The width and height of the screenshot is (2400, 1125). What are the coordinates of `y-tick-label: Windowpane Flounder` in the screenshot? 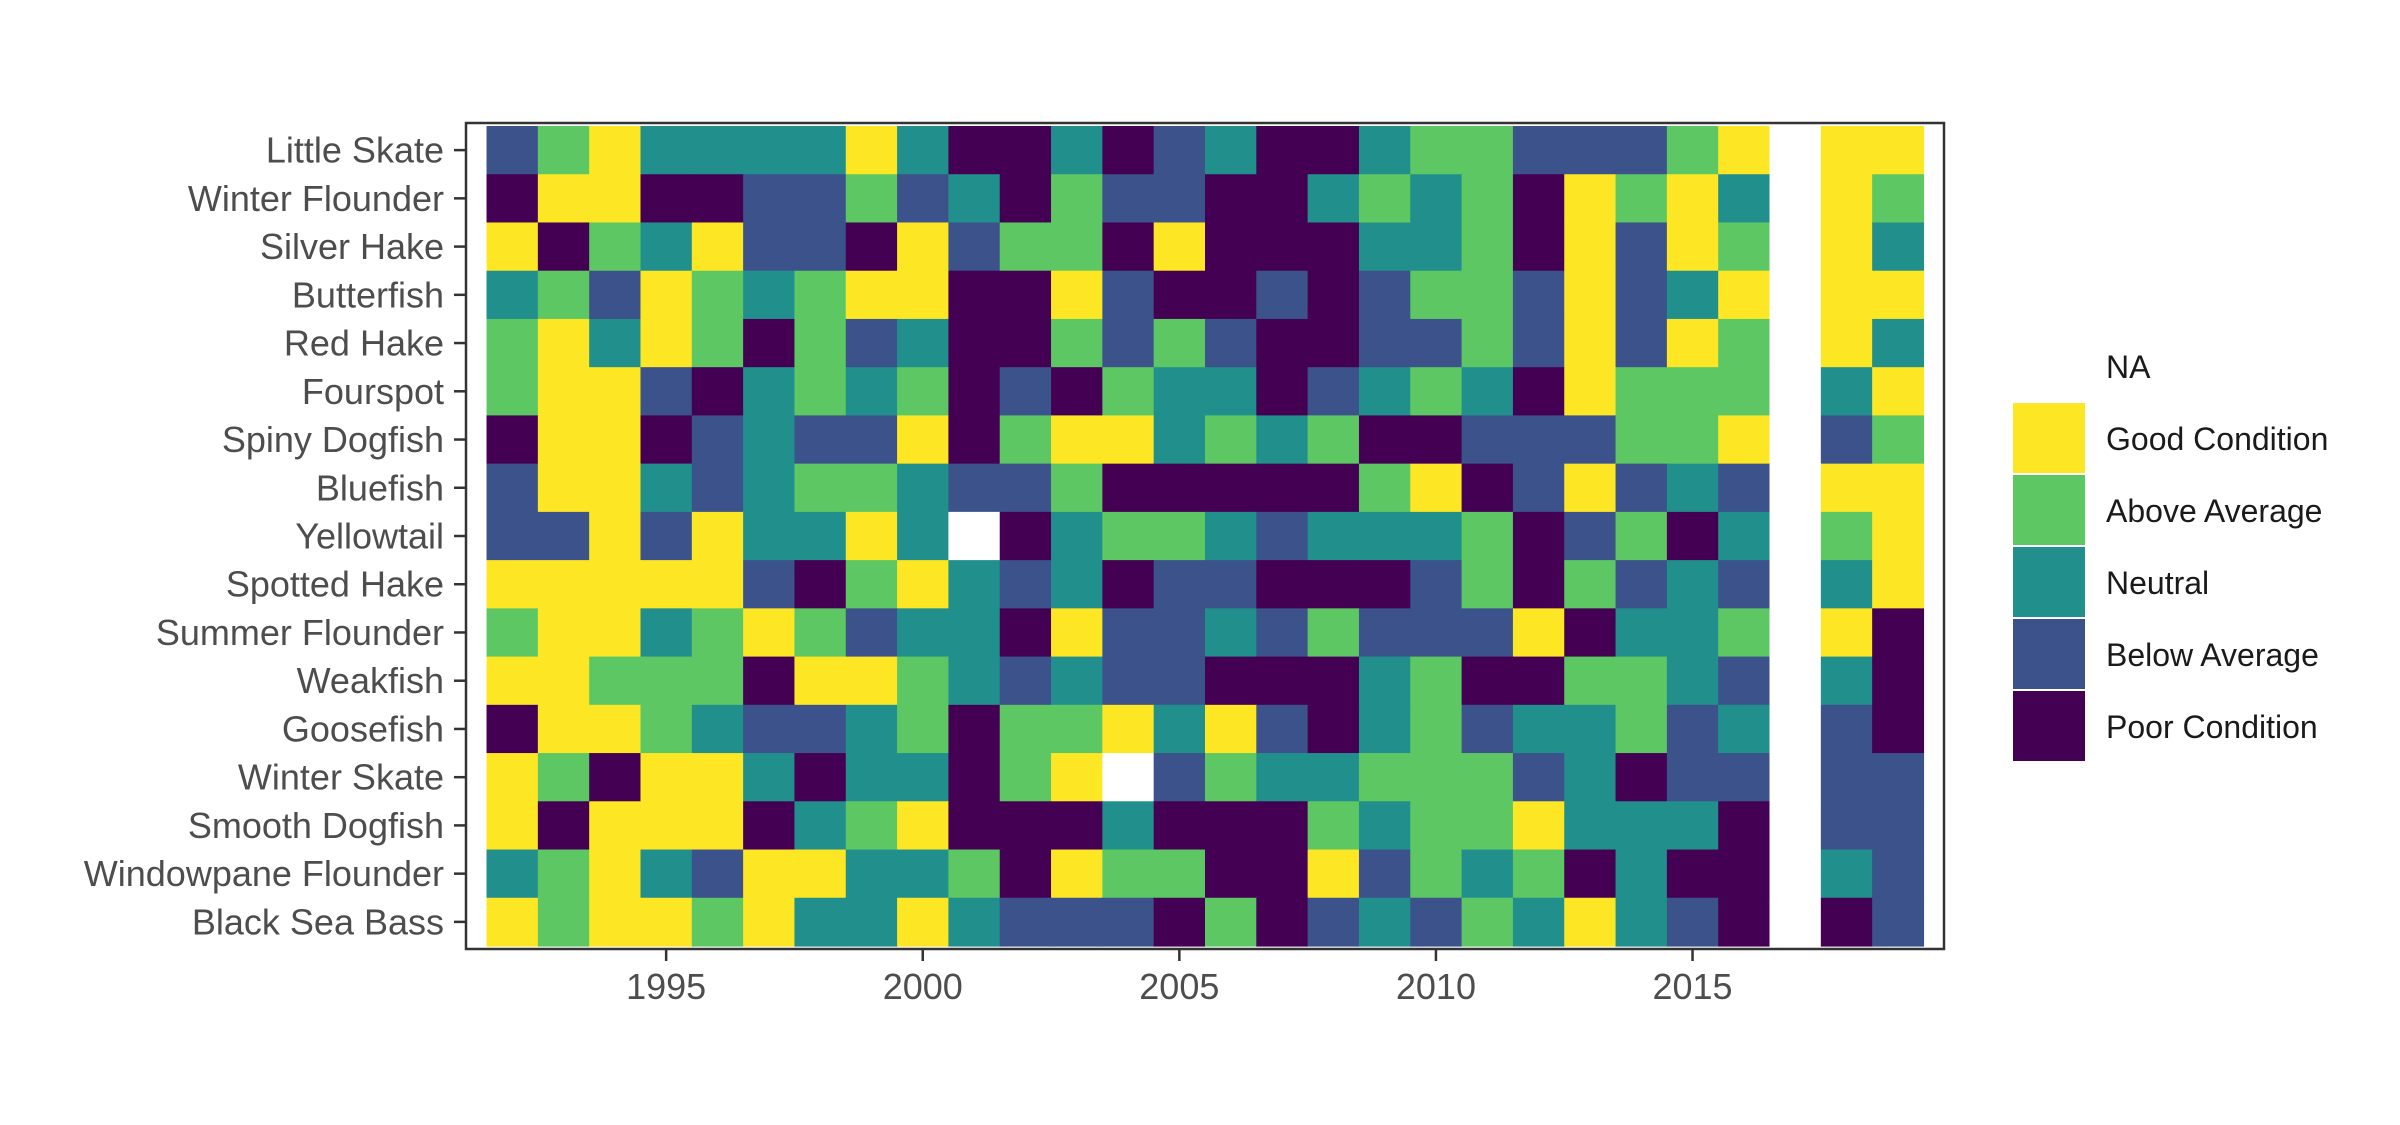 It's located at (264, 873).